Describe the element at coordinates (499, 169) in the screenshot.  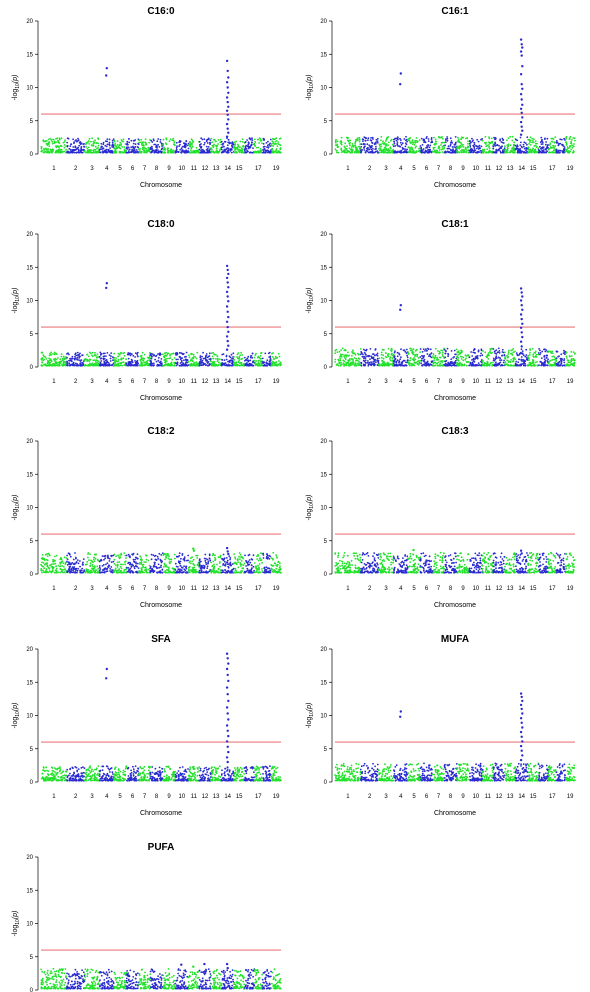
I see `x-tick-label: 12` at that location.